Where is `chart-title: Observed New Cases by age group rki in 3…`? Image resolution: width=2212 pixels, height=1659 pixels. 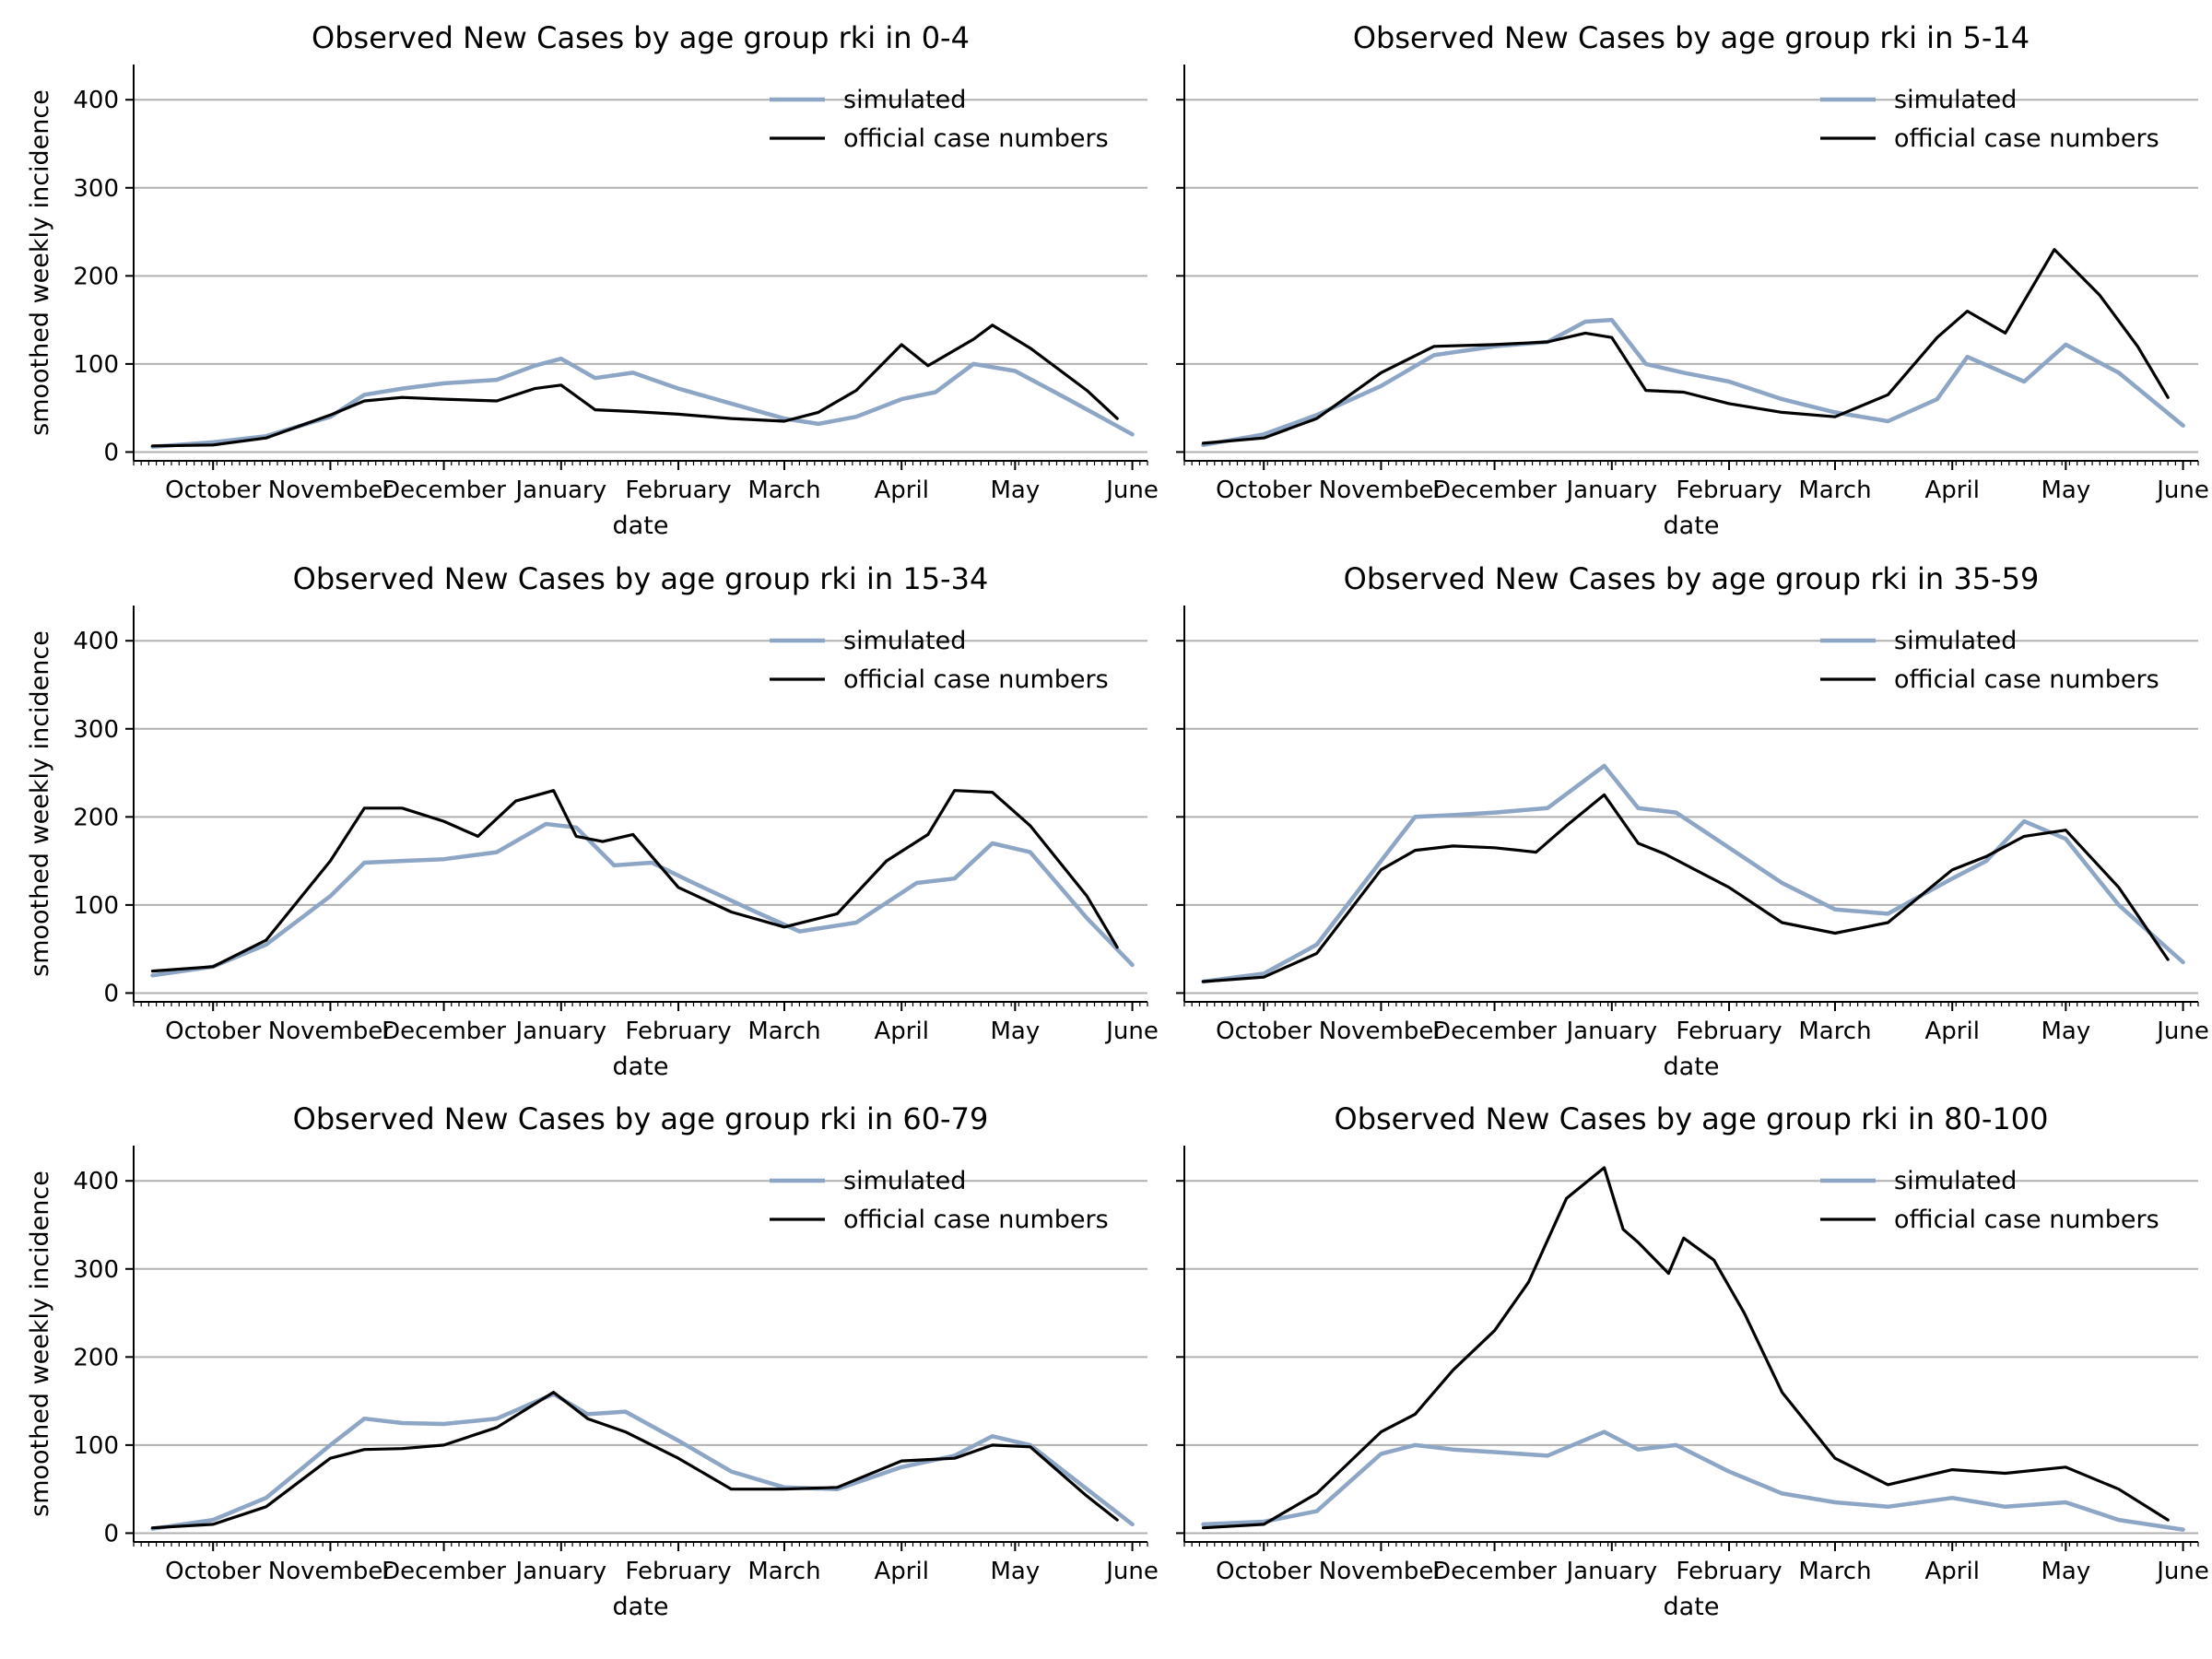
chart-title: Observed New Cases by age group rki in 3… is located at coordinates (1692, 578).